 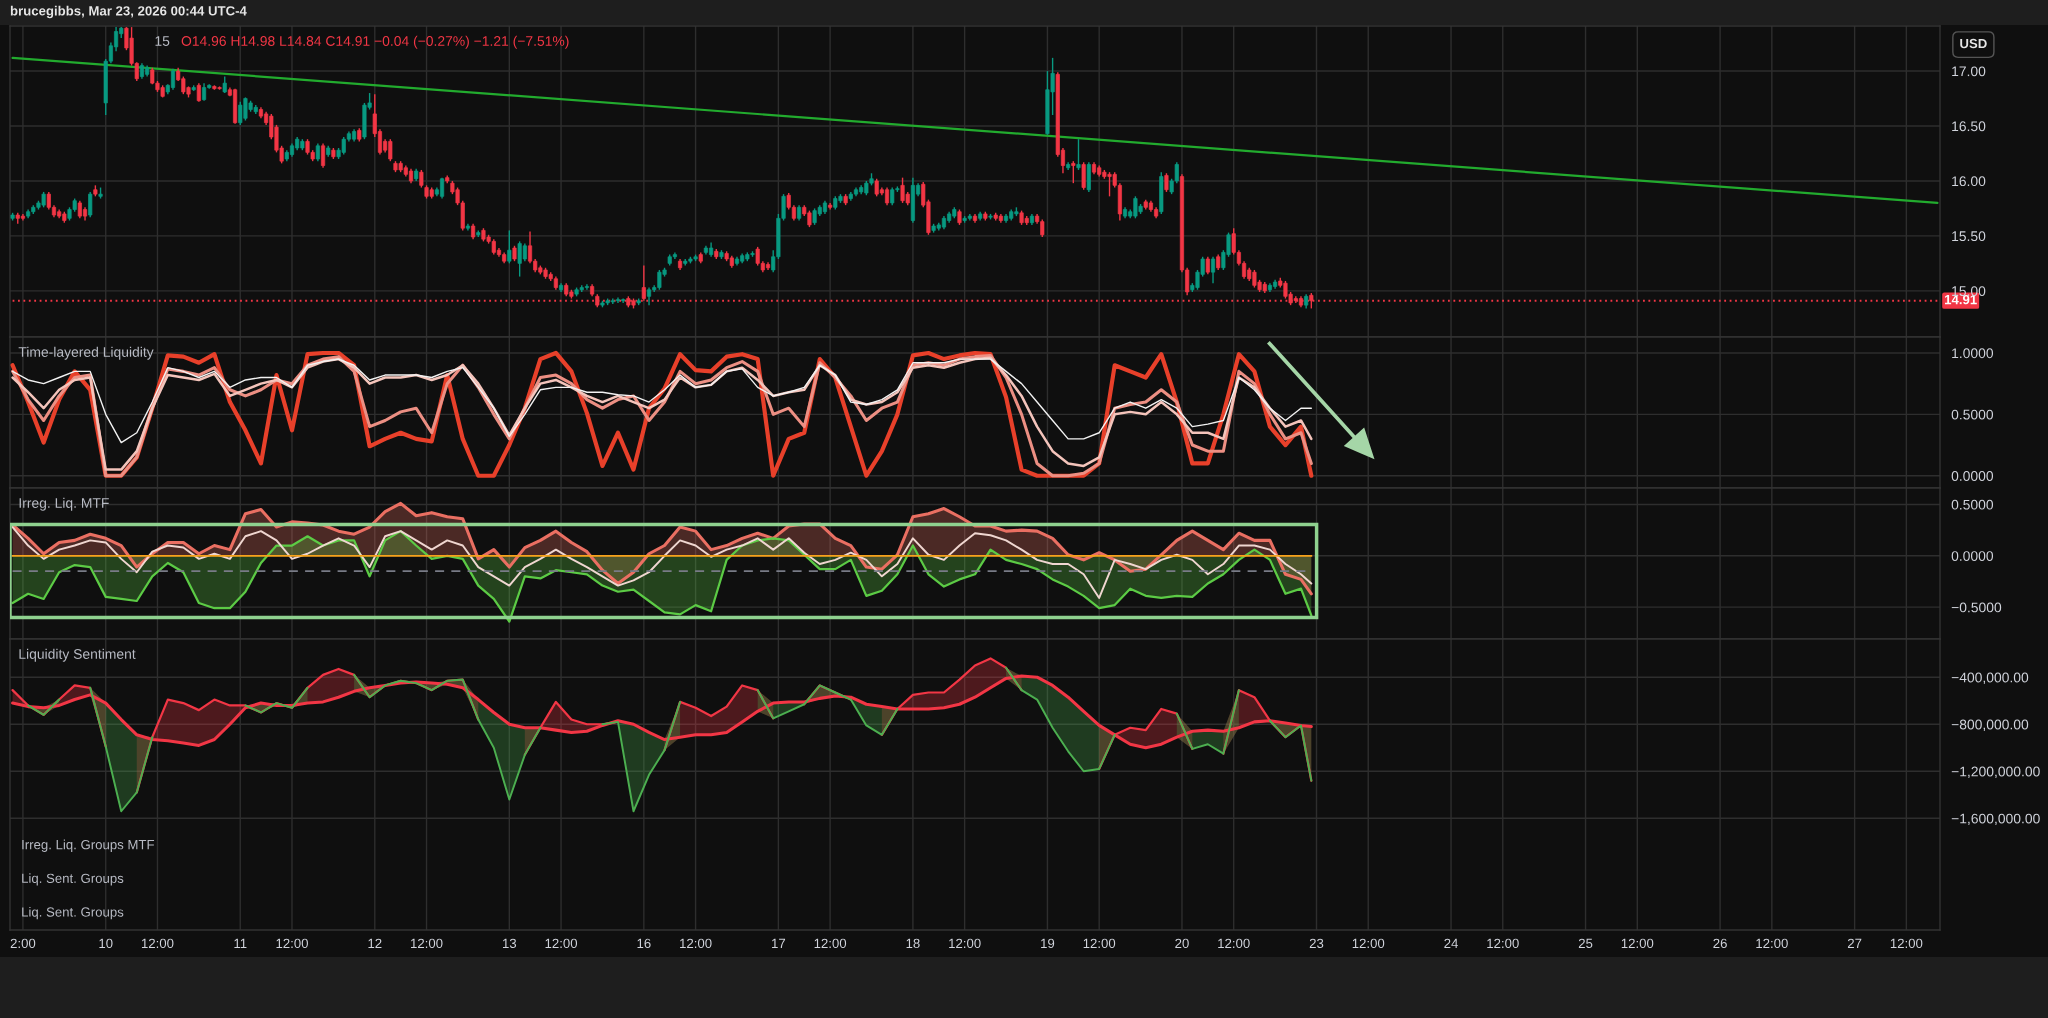 What do you see at coordinates (1451, 943) in the screenshot?
I see `x-tick-label: 24` at bounding box center [1451, 943].